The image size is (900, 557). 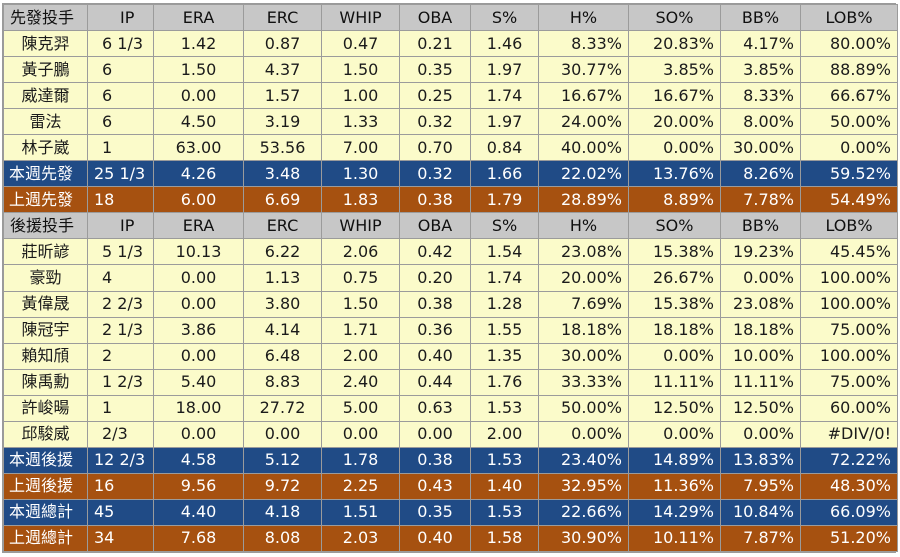 I want to click on header-whip-cell: WHIP, so click(x=360, y=17).